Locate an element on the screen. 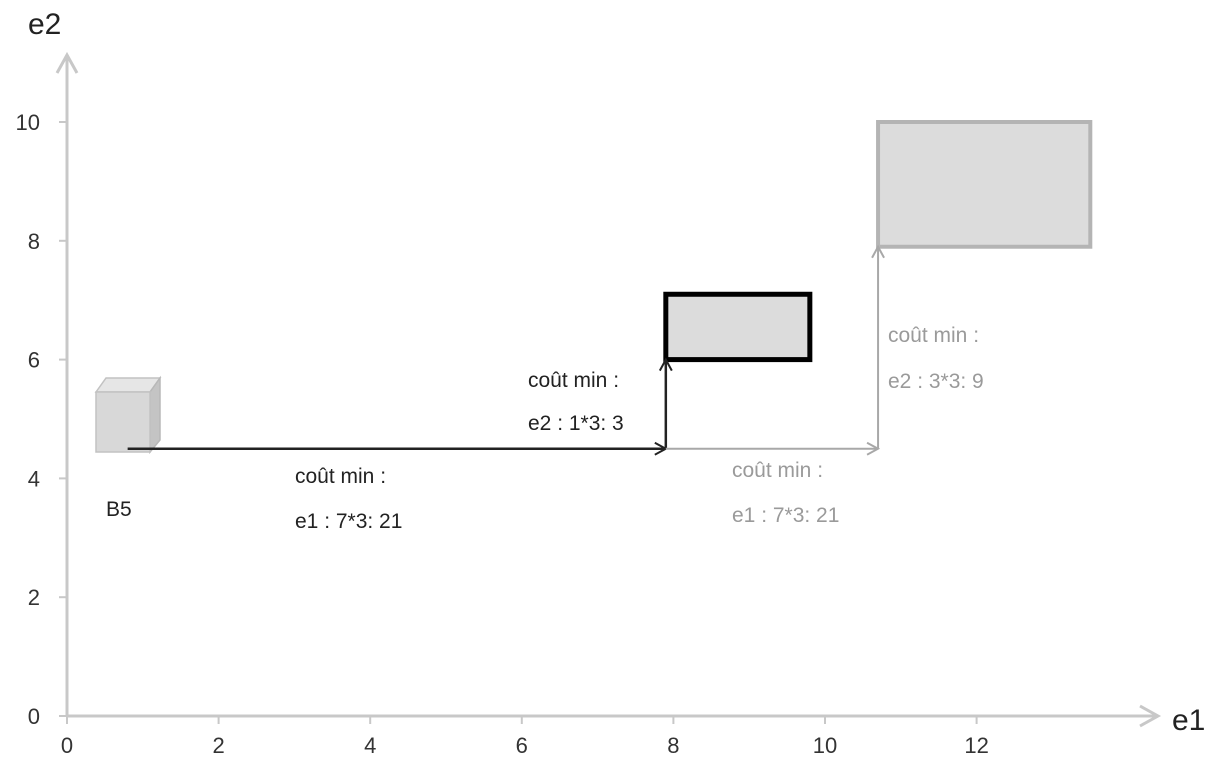  x-axis-ticks: 0 2 4 6 8 10 12 is located at coordinates (525, 737).